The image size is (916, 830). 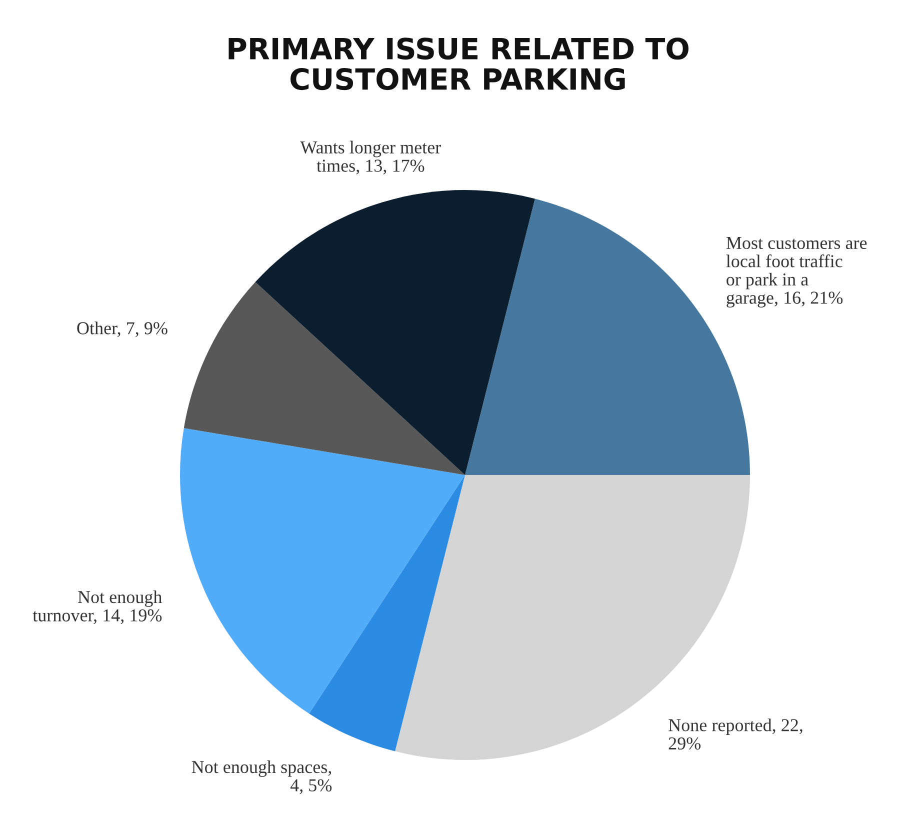 What do you see at coordinates (97, 607) in the screenshot?
I see `slice-label: Not enough turnover, 14, 19%` at bounding box center [97, 607].